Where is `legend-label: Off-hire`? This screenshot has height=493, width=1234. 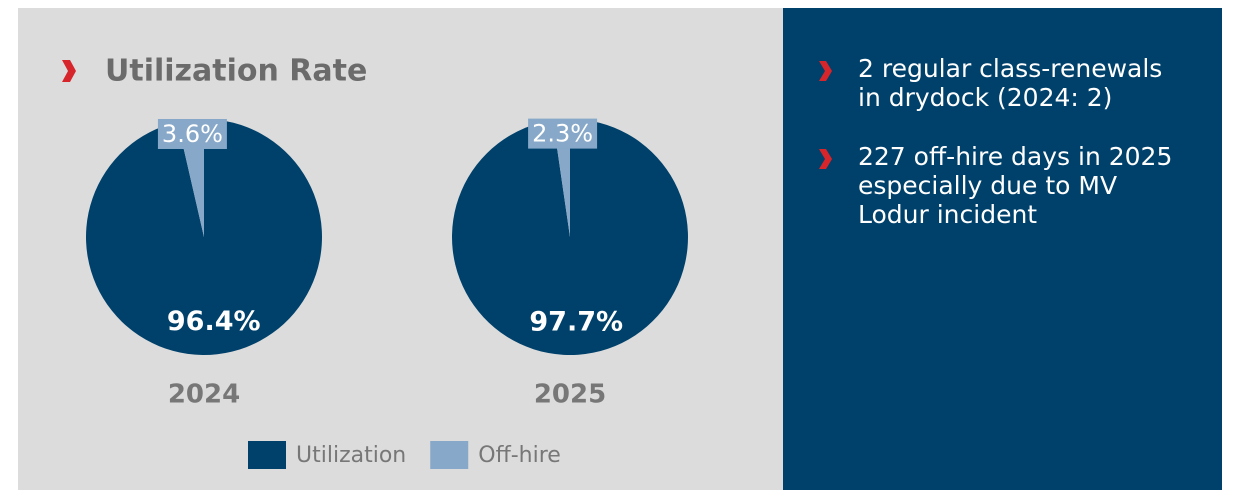
legend-label: Off-hire is located at coordinates (519, 455).